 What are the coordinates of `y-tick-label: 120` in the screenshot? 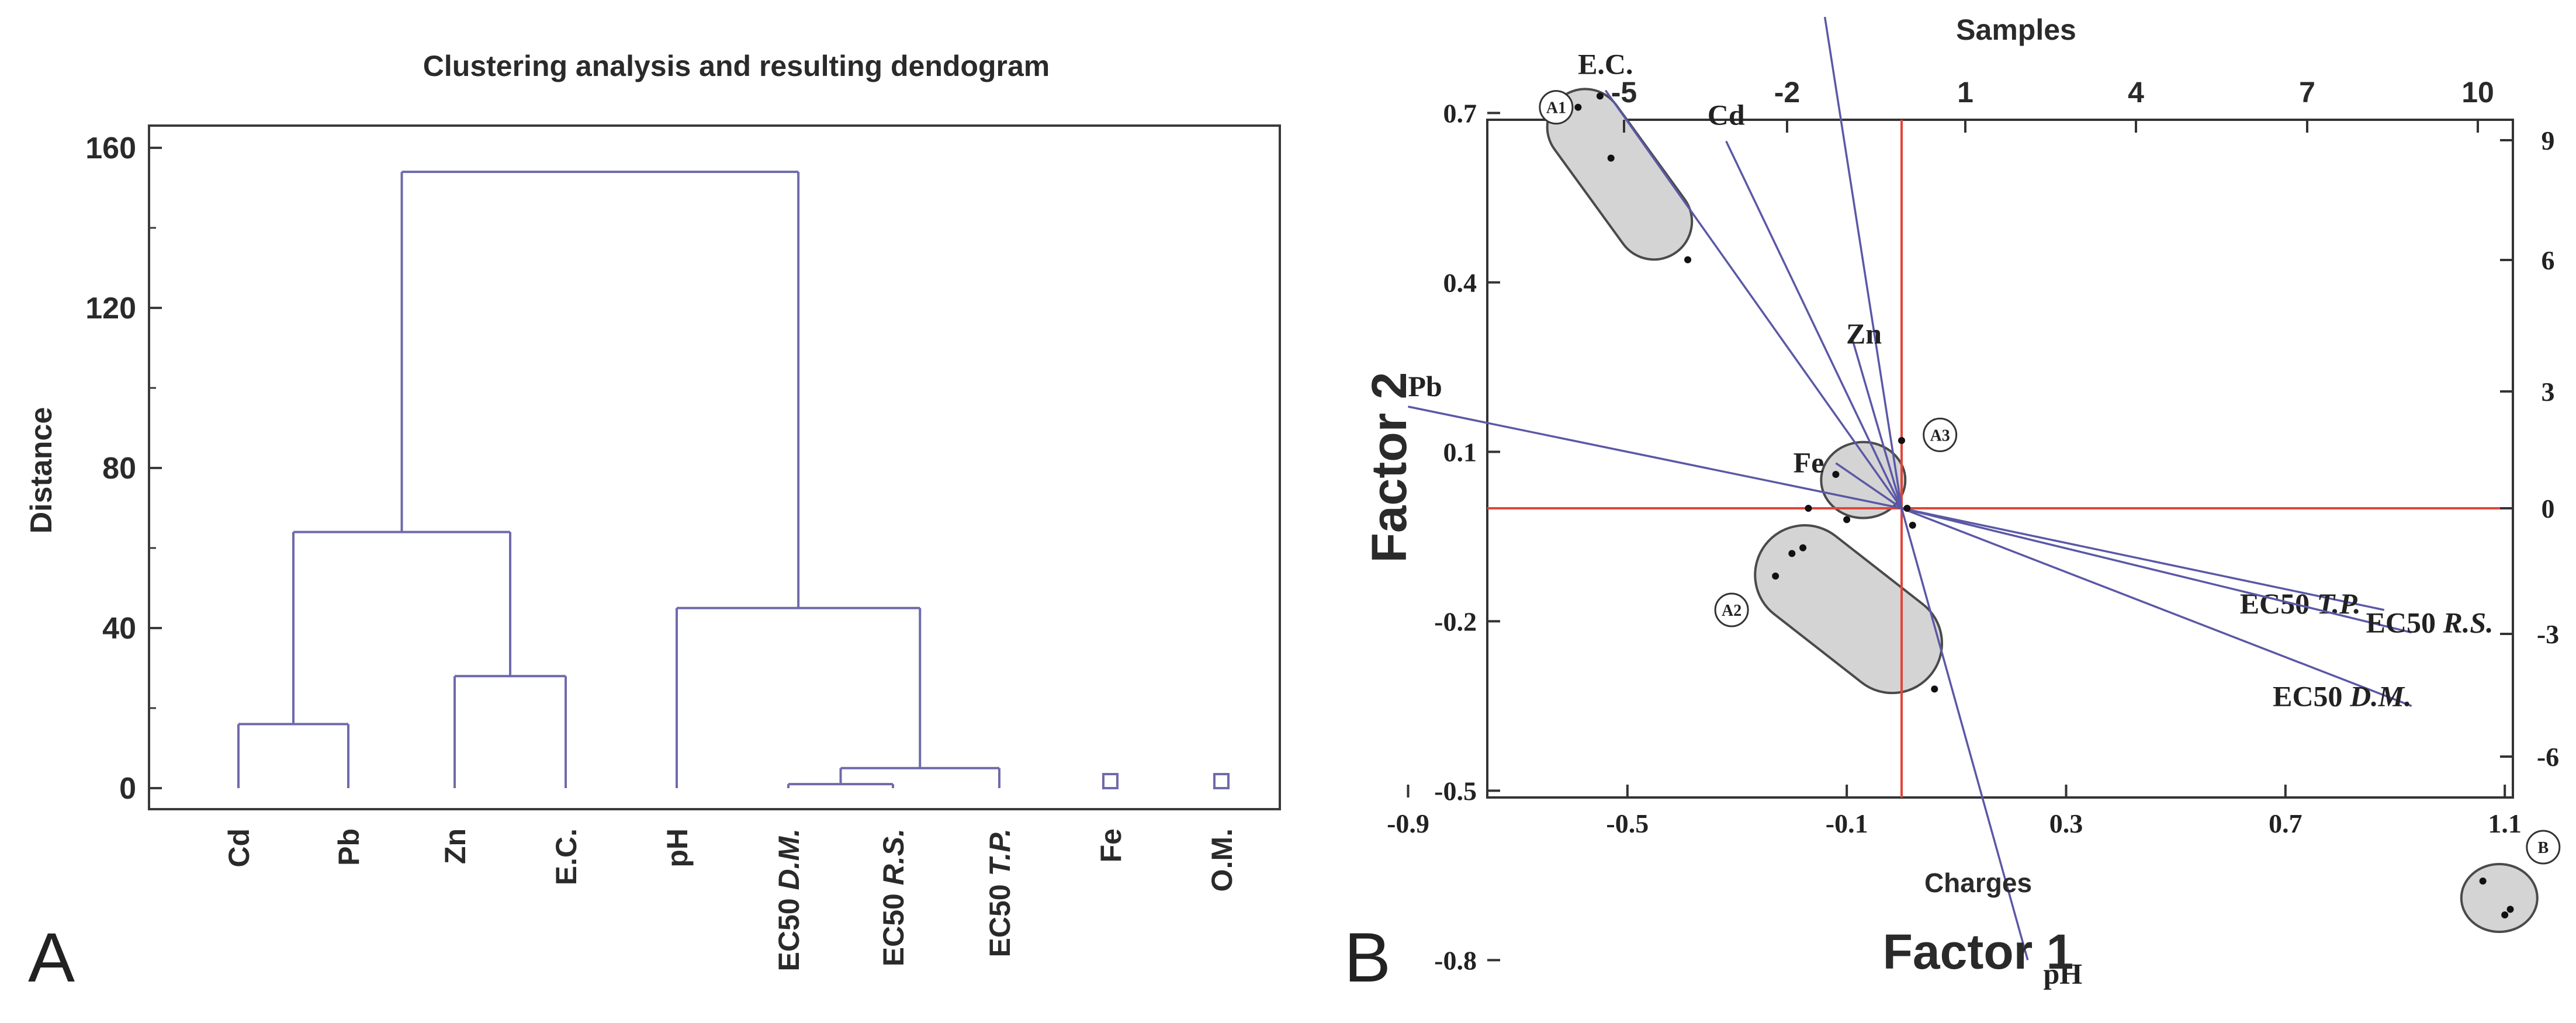 It's located at (111, 308).